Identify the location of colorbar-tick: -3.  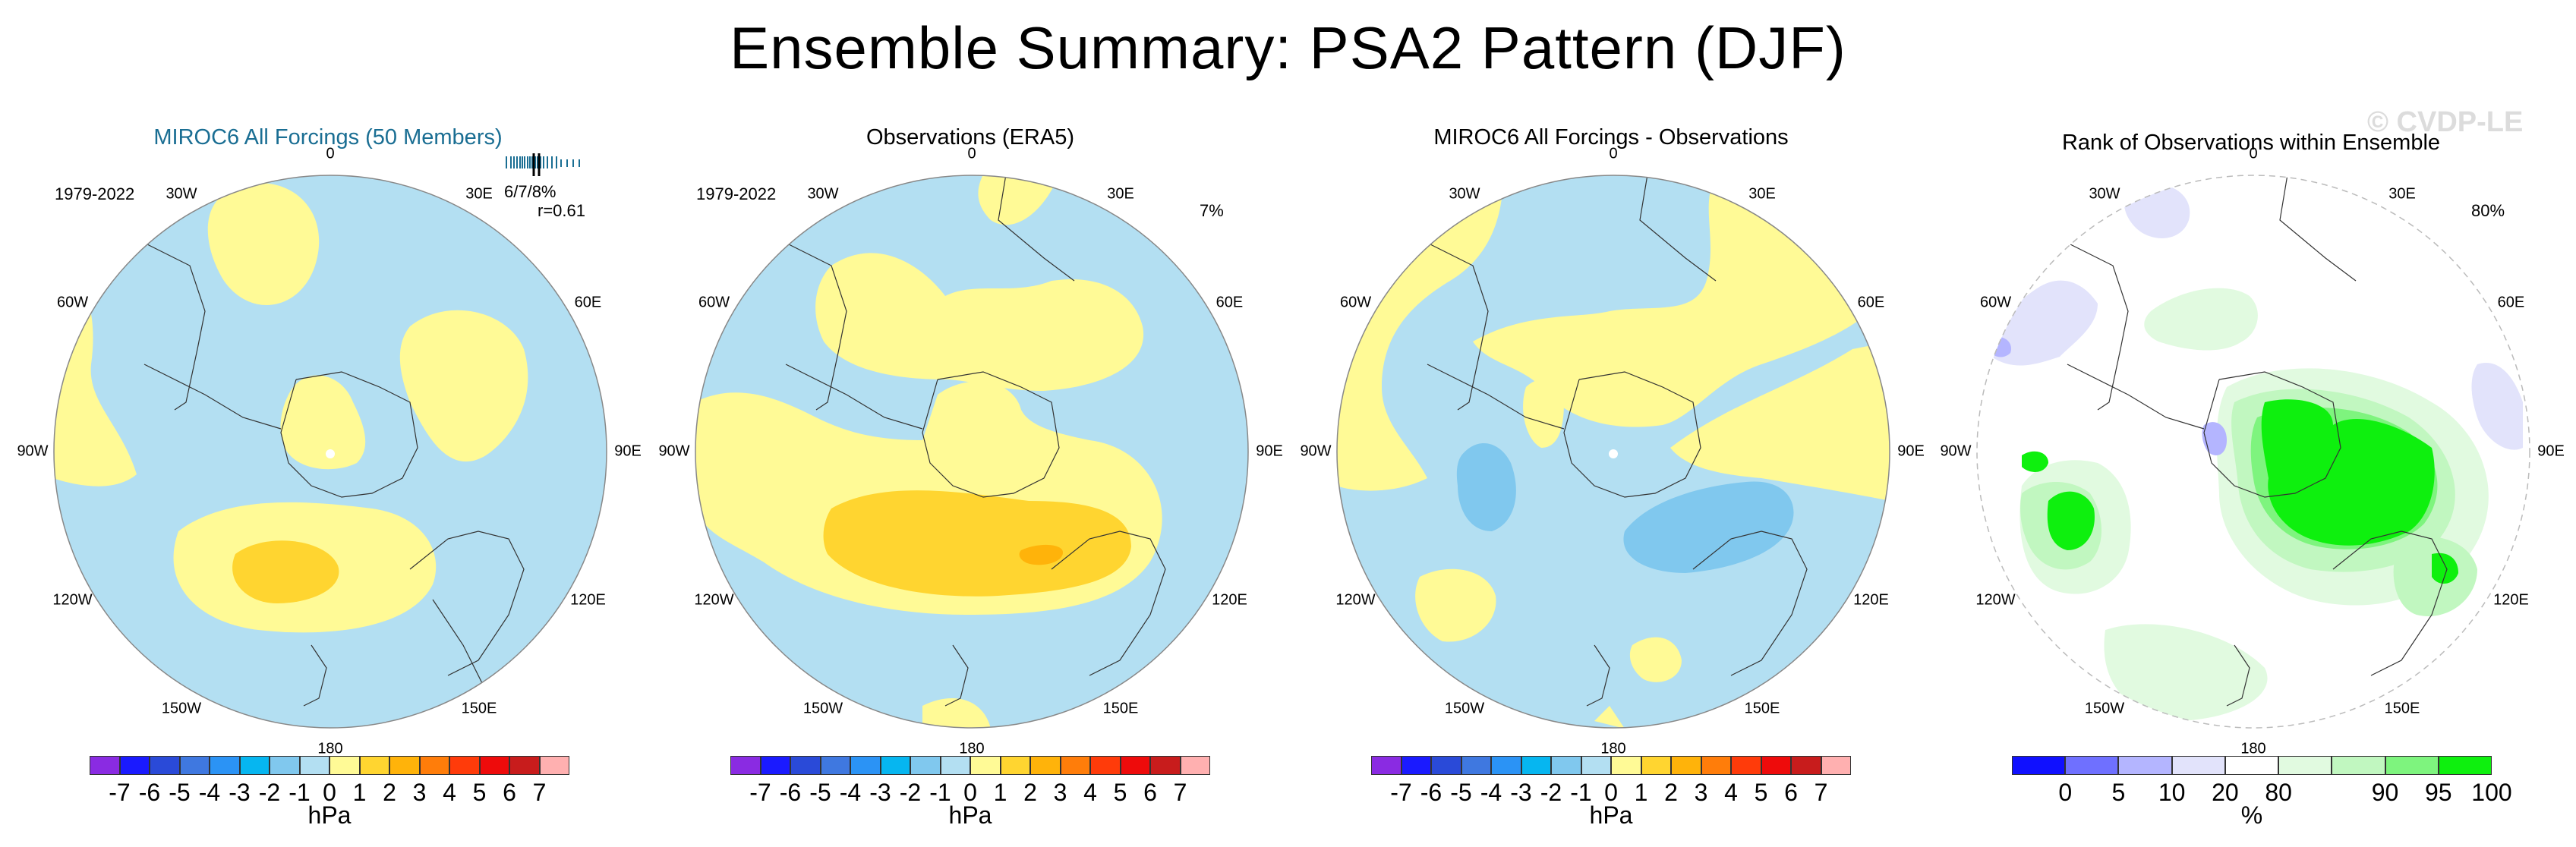
(240, 792).